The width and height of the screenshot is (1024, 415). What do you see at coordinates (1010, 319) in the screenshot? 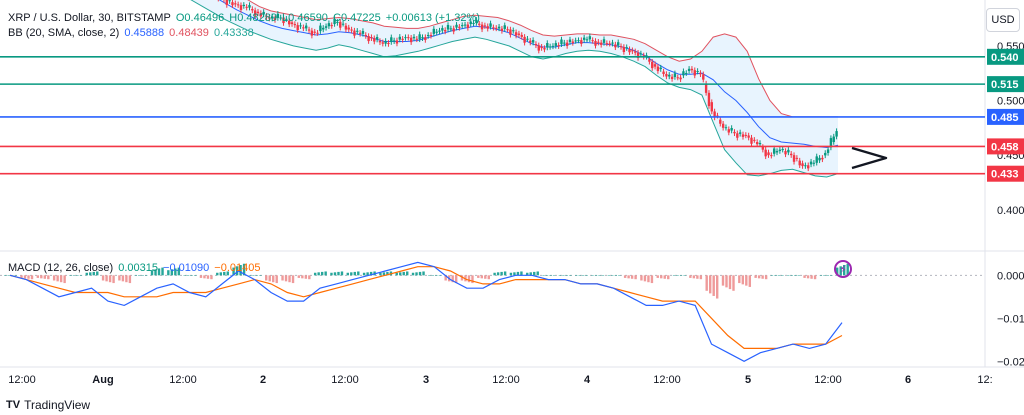
I see `macd-tick-label: −0.01` at bounding box center [1010, 319].